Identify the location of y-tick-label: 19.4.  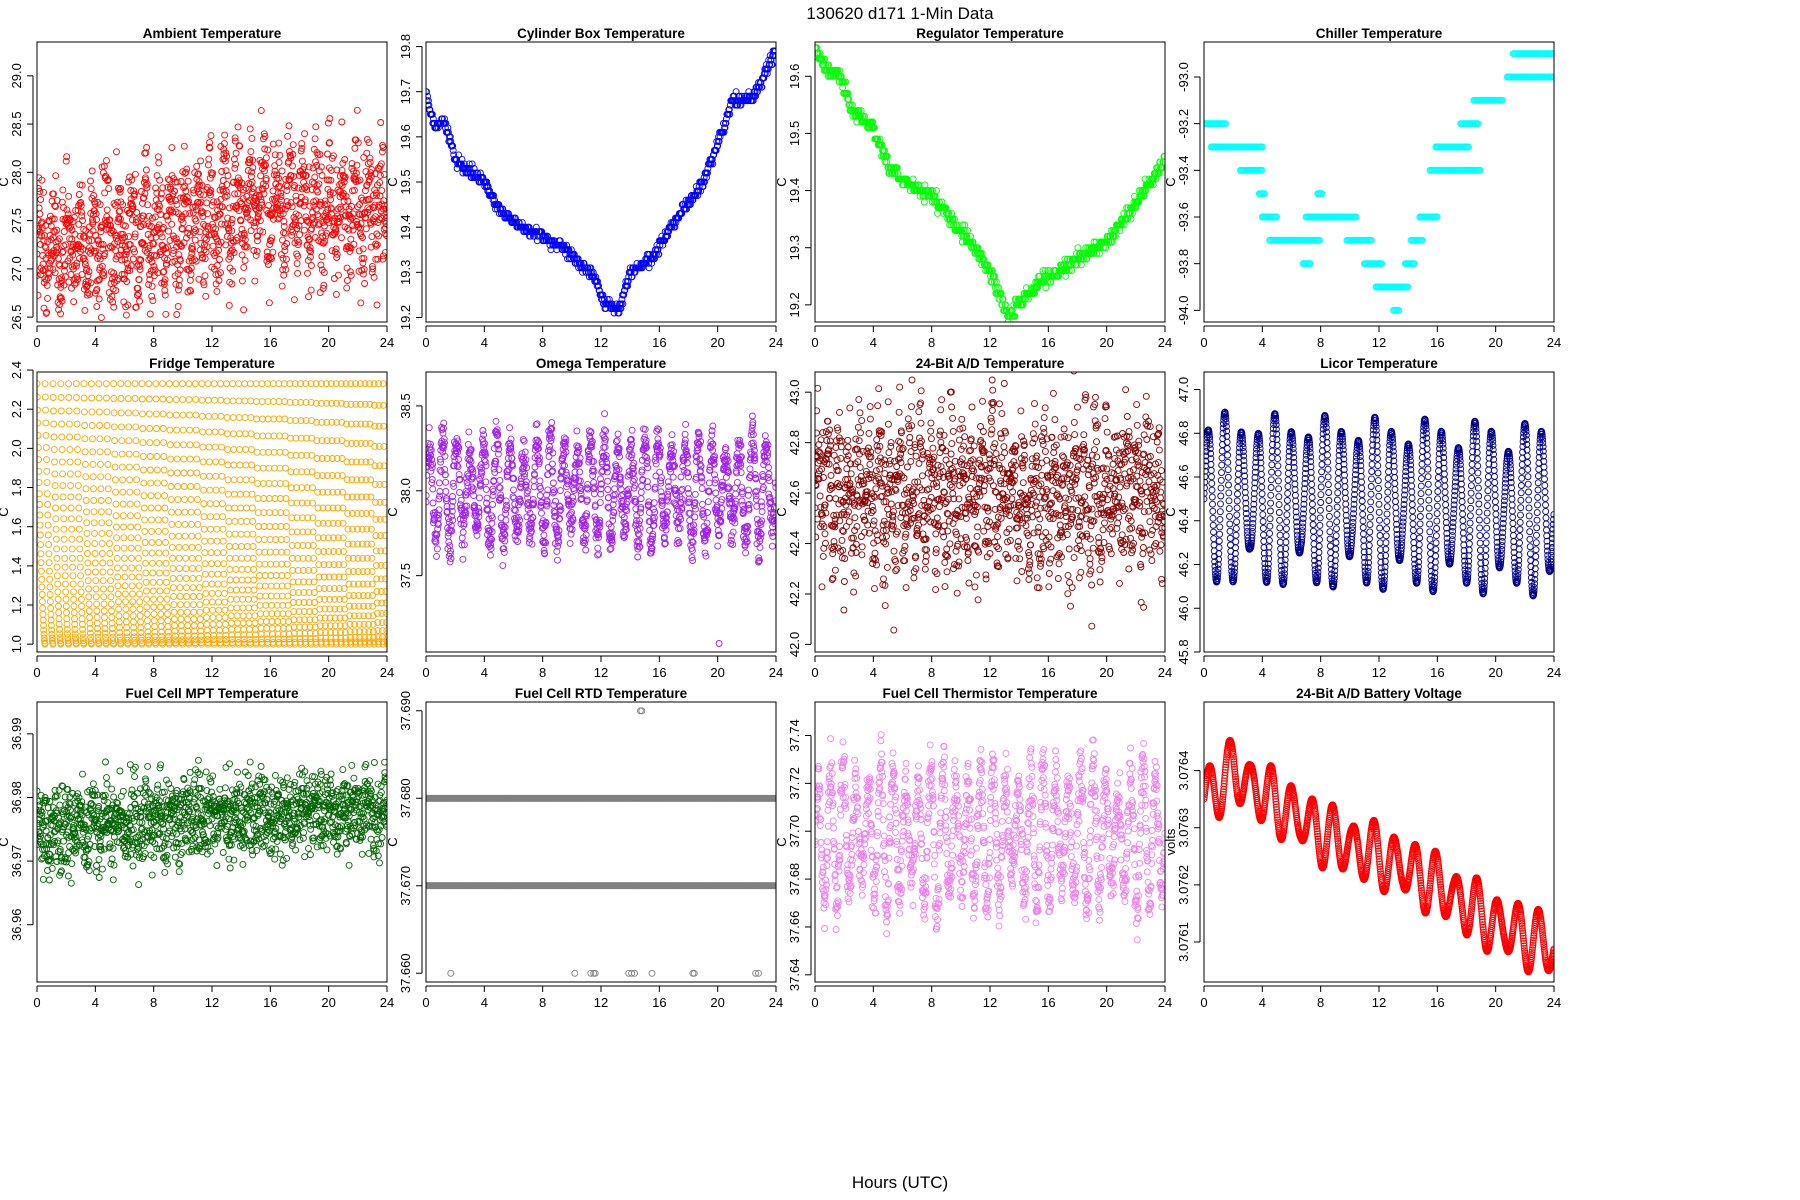
(405, 227).